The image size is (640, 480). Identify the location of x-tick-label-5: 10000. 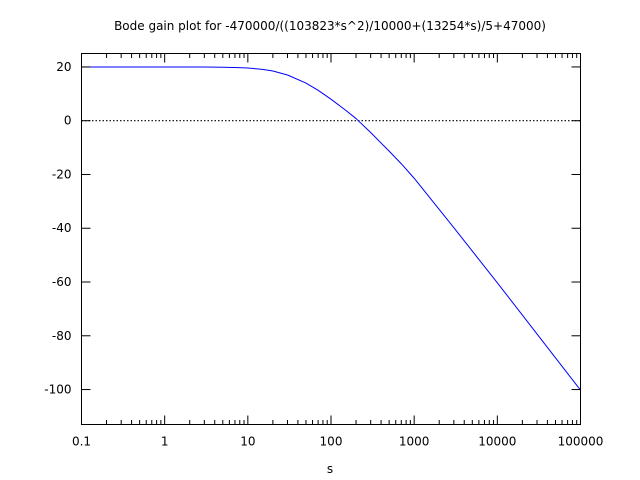
(497, 442).